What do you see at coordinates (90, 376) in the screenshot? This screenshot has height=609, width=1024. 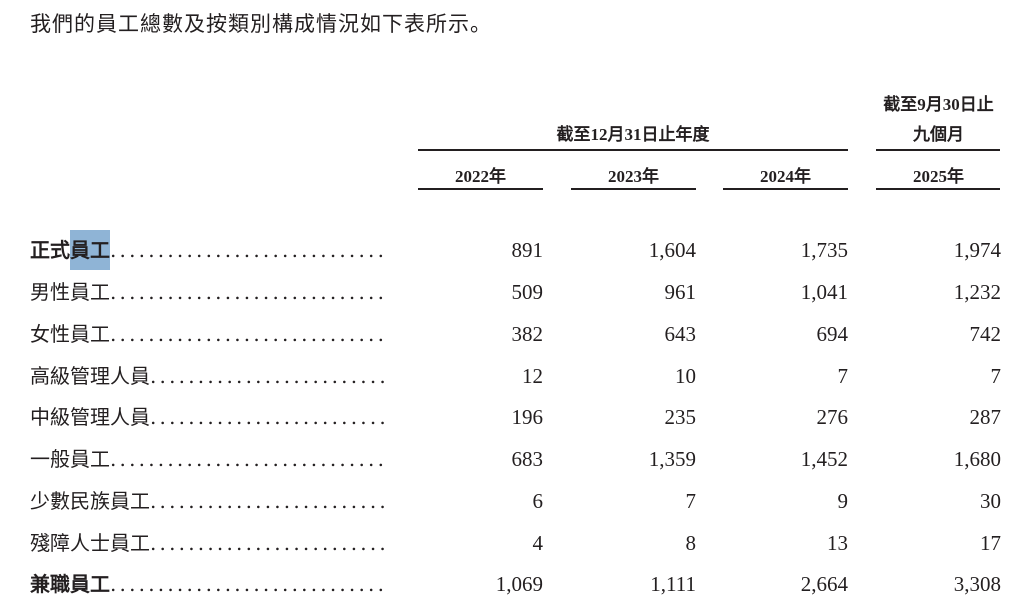 I see `row-label-text: 高級管理人員` at bounding box center [90, 376].